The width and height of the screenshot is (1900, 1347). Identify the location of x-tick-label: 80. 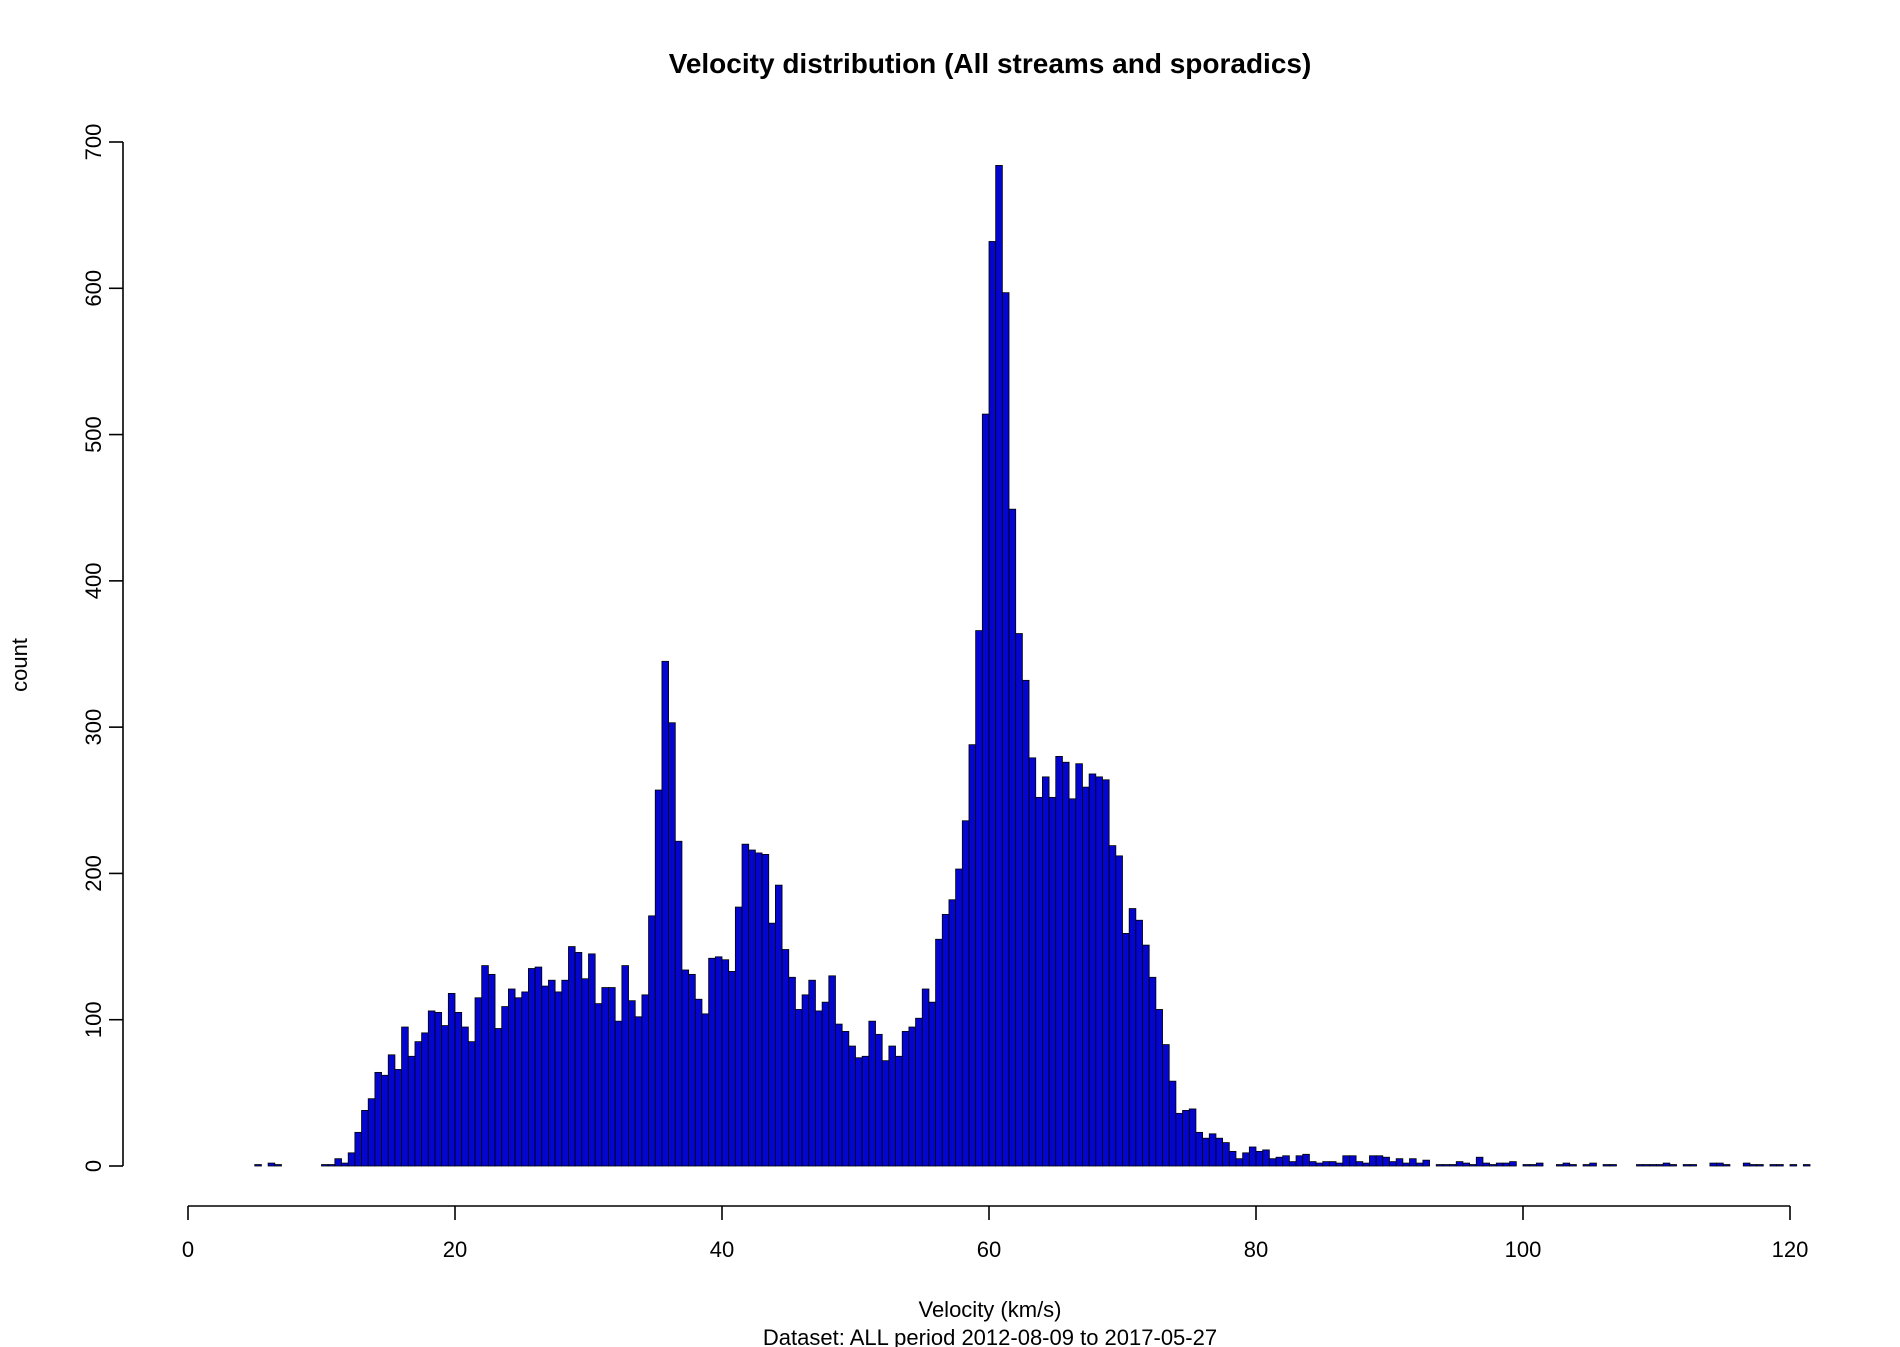
(1256, 1249).